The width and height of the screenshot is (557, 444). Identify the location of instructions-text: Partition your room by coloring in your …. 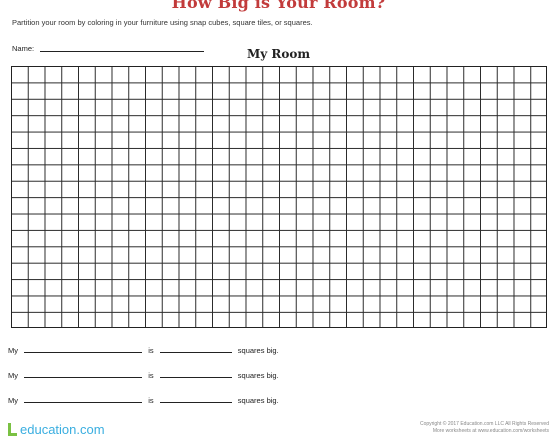
(162, 22).